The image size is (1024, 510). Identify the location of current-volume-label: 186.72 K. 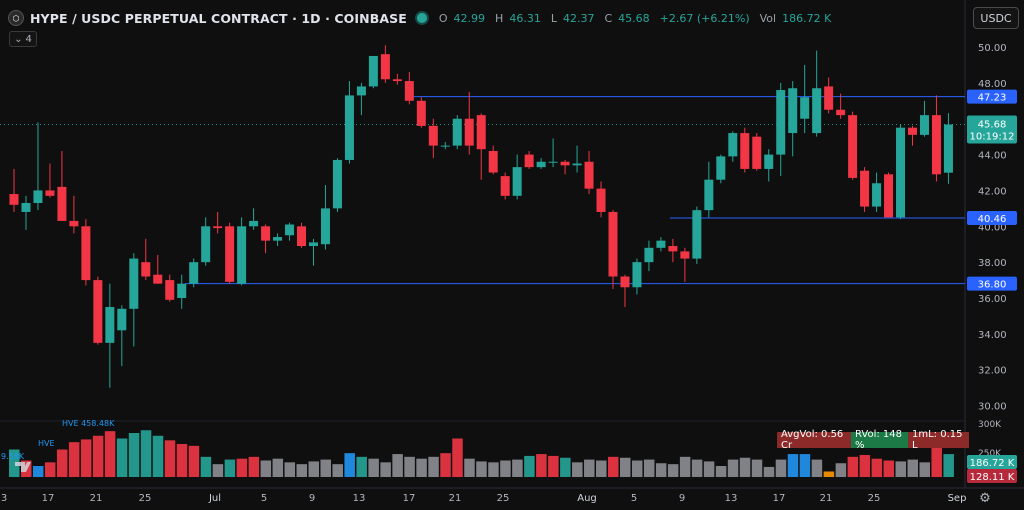
(992, 463).